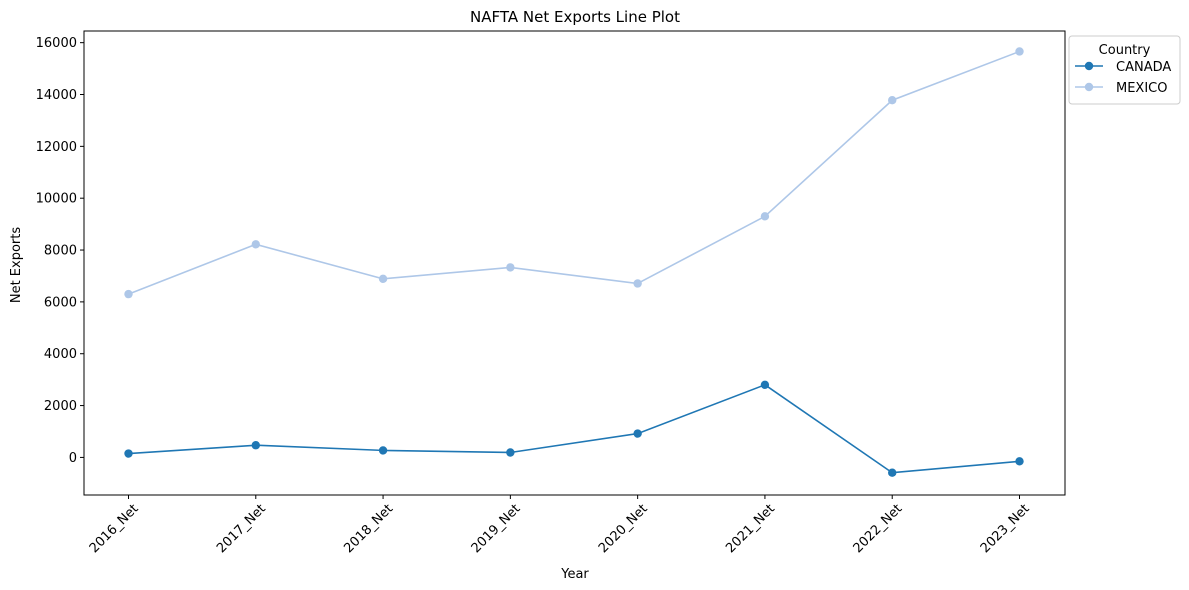  I want to click on y-tick-label: 12000, so click(56, 147).